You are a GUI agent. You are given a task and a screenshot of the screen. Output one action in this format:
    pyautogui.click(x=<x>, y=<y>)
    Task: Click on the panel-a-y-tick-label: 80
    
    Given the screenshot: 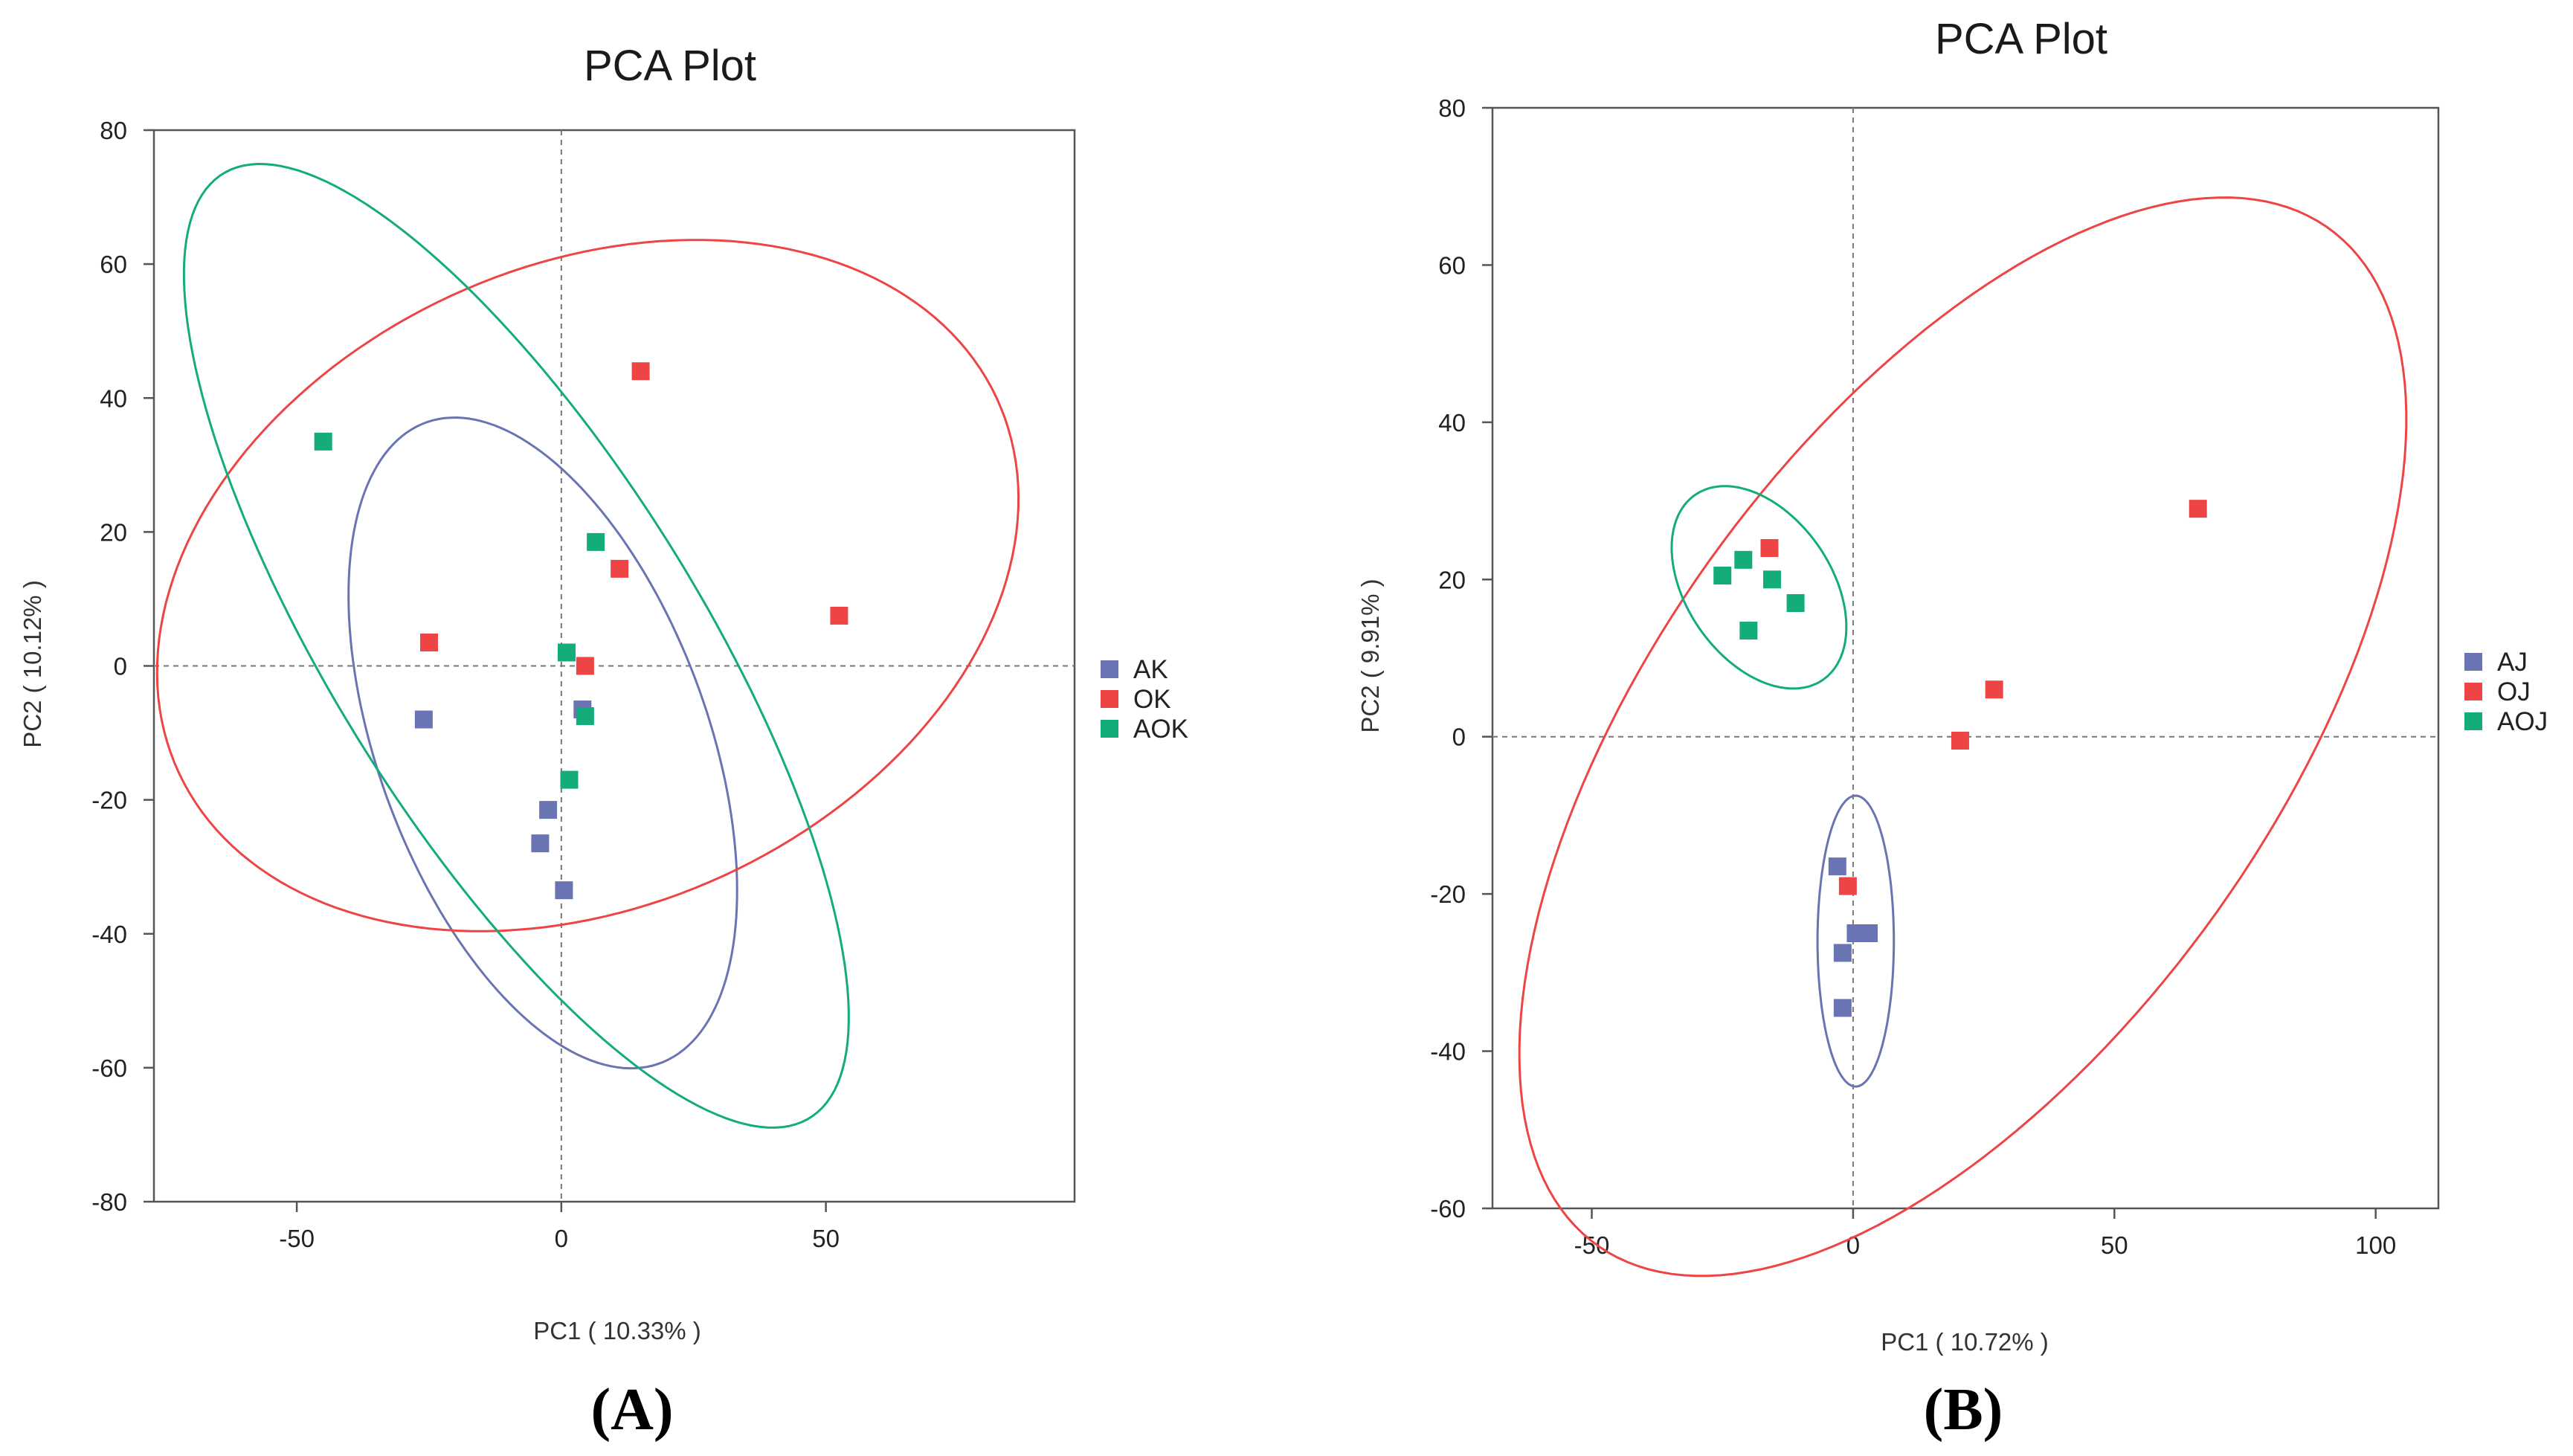 What is the action you would take?
    pyautogui.click(x=113, y=130)
    